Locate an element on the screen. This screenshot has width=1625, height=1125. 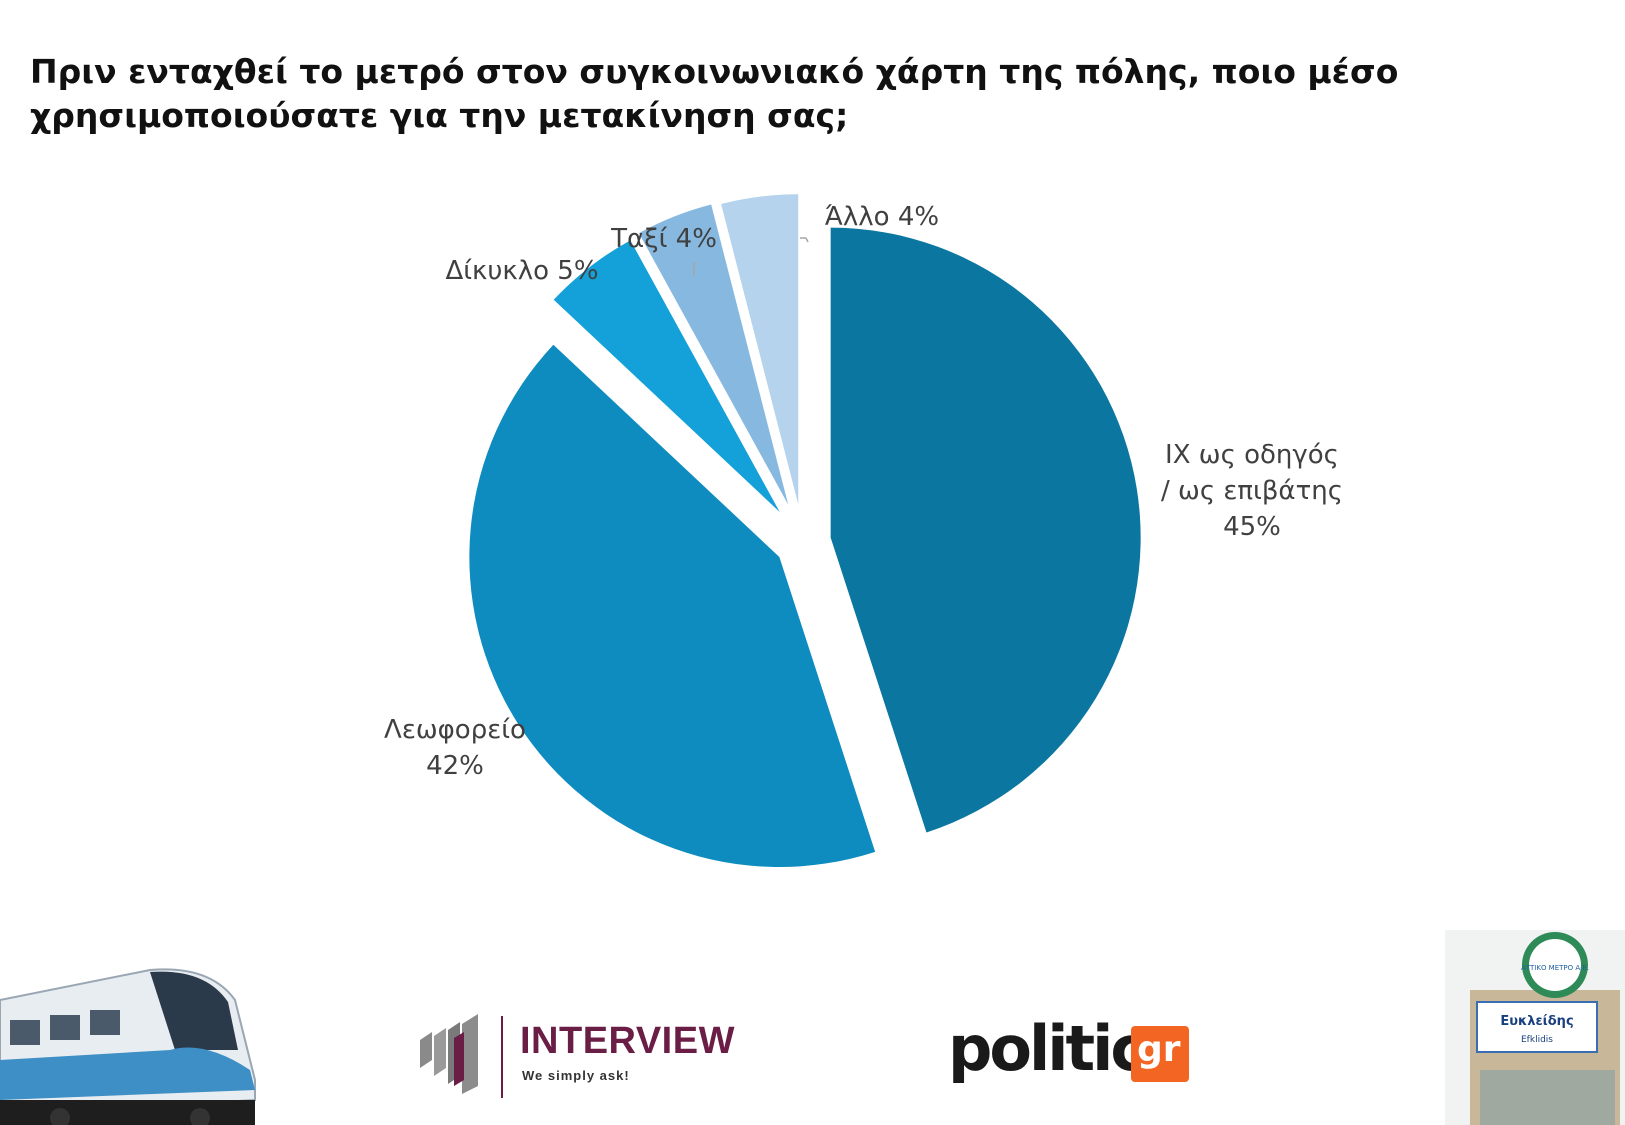
slice-label: Άλλο 4% is located at coordinates (882, 217).